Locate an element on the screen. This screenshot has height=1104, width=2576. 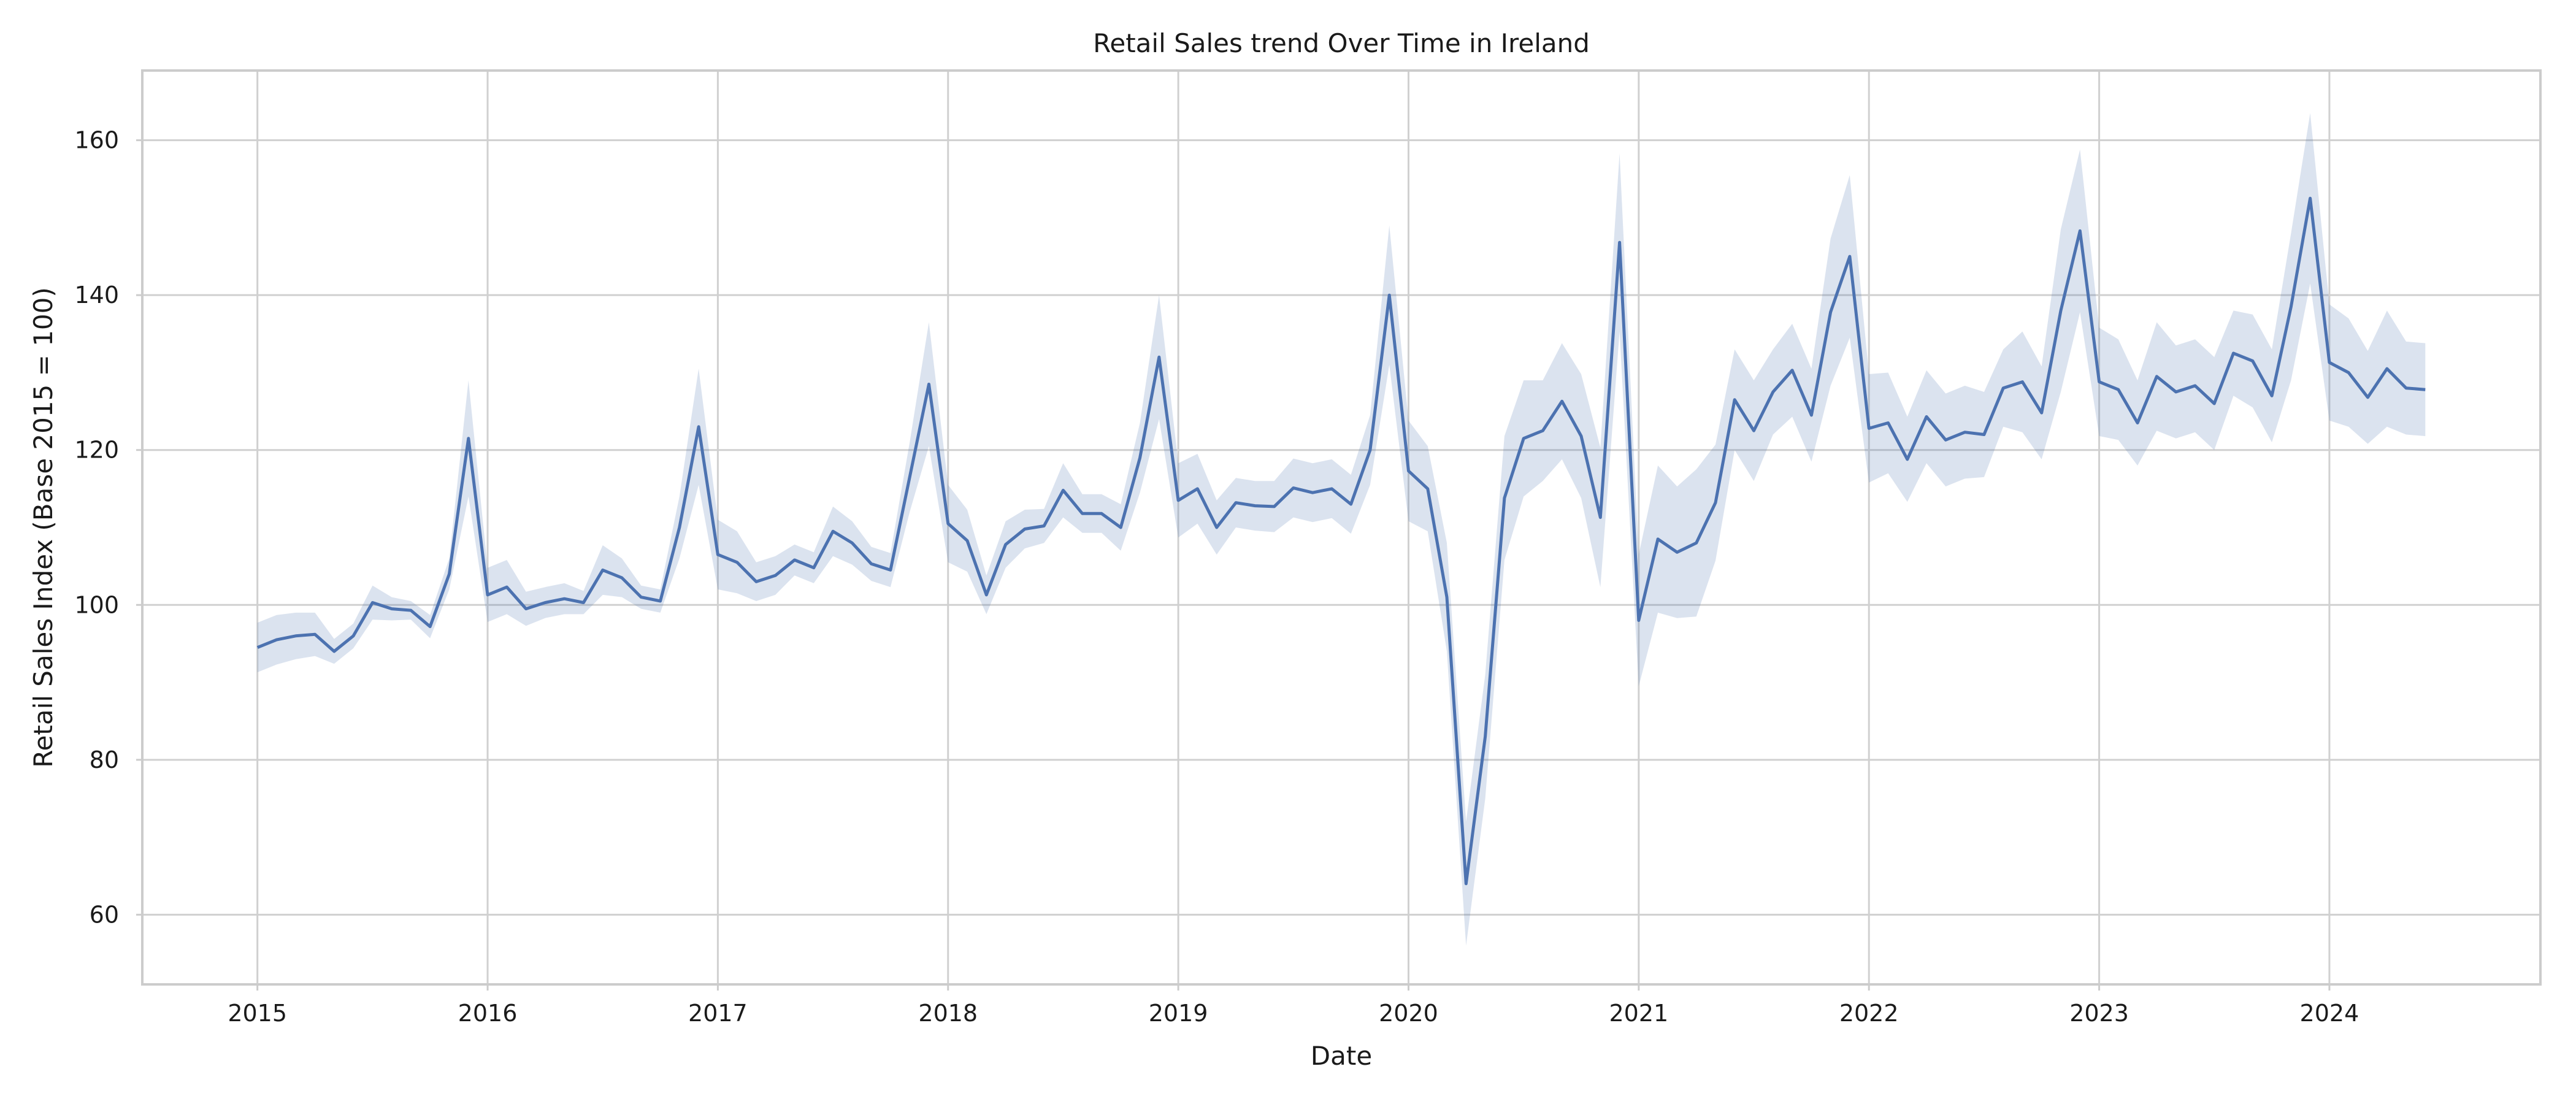
y-tick-label: 140 is located at coordinates (96, 295).